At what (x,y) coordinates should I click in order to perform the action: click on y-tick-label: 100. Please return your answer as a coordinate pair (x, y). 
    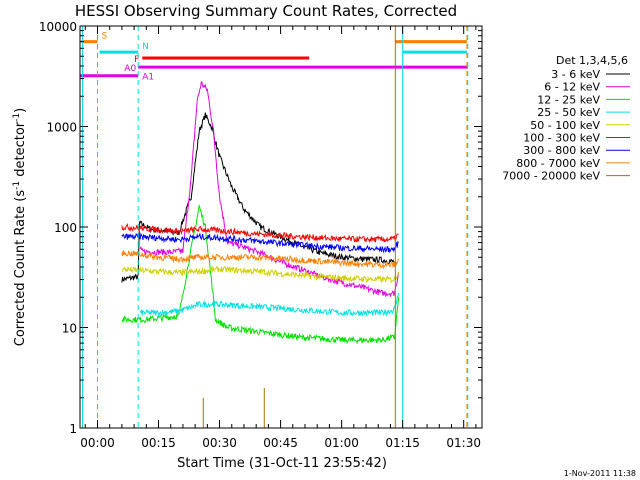
    Looking at the image, I should click on (65, 228).